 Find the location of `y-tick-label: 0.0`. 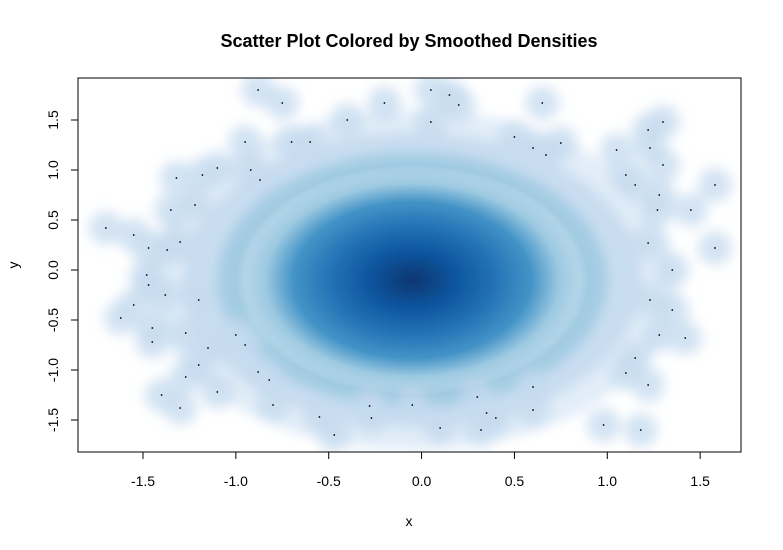

y-tick-label: 0.0 is located at coordinates (53, 270).